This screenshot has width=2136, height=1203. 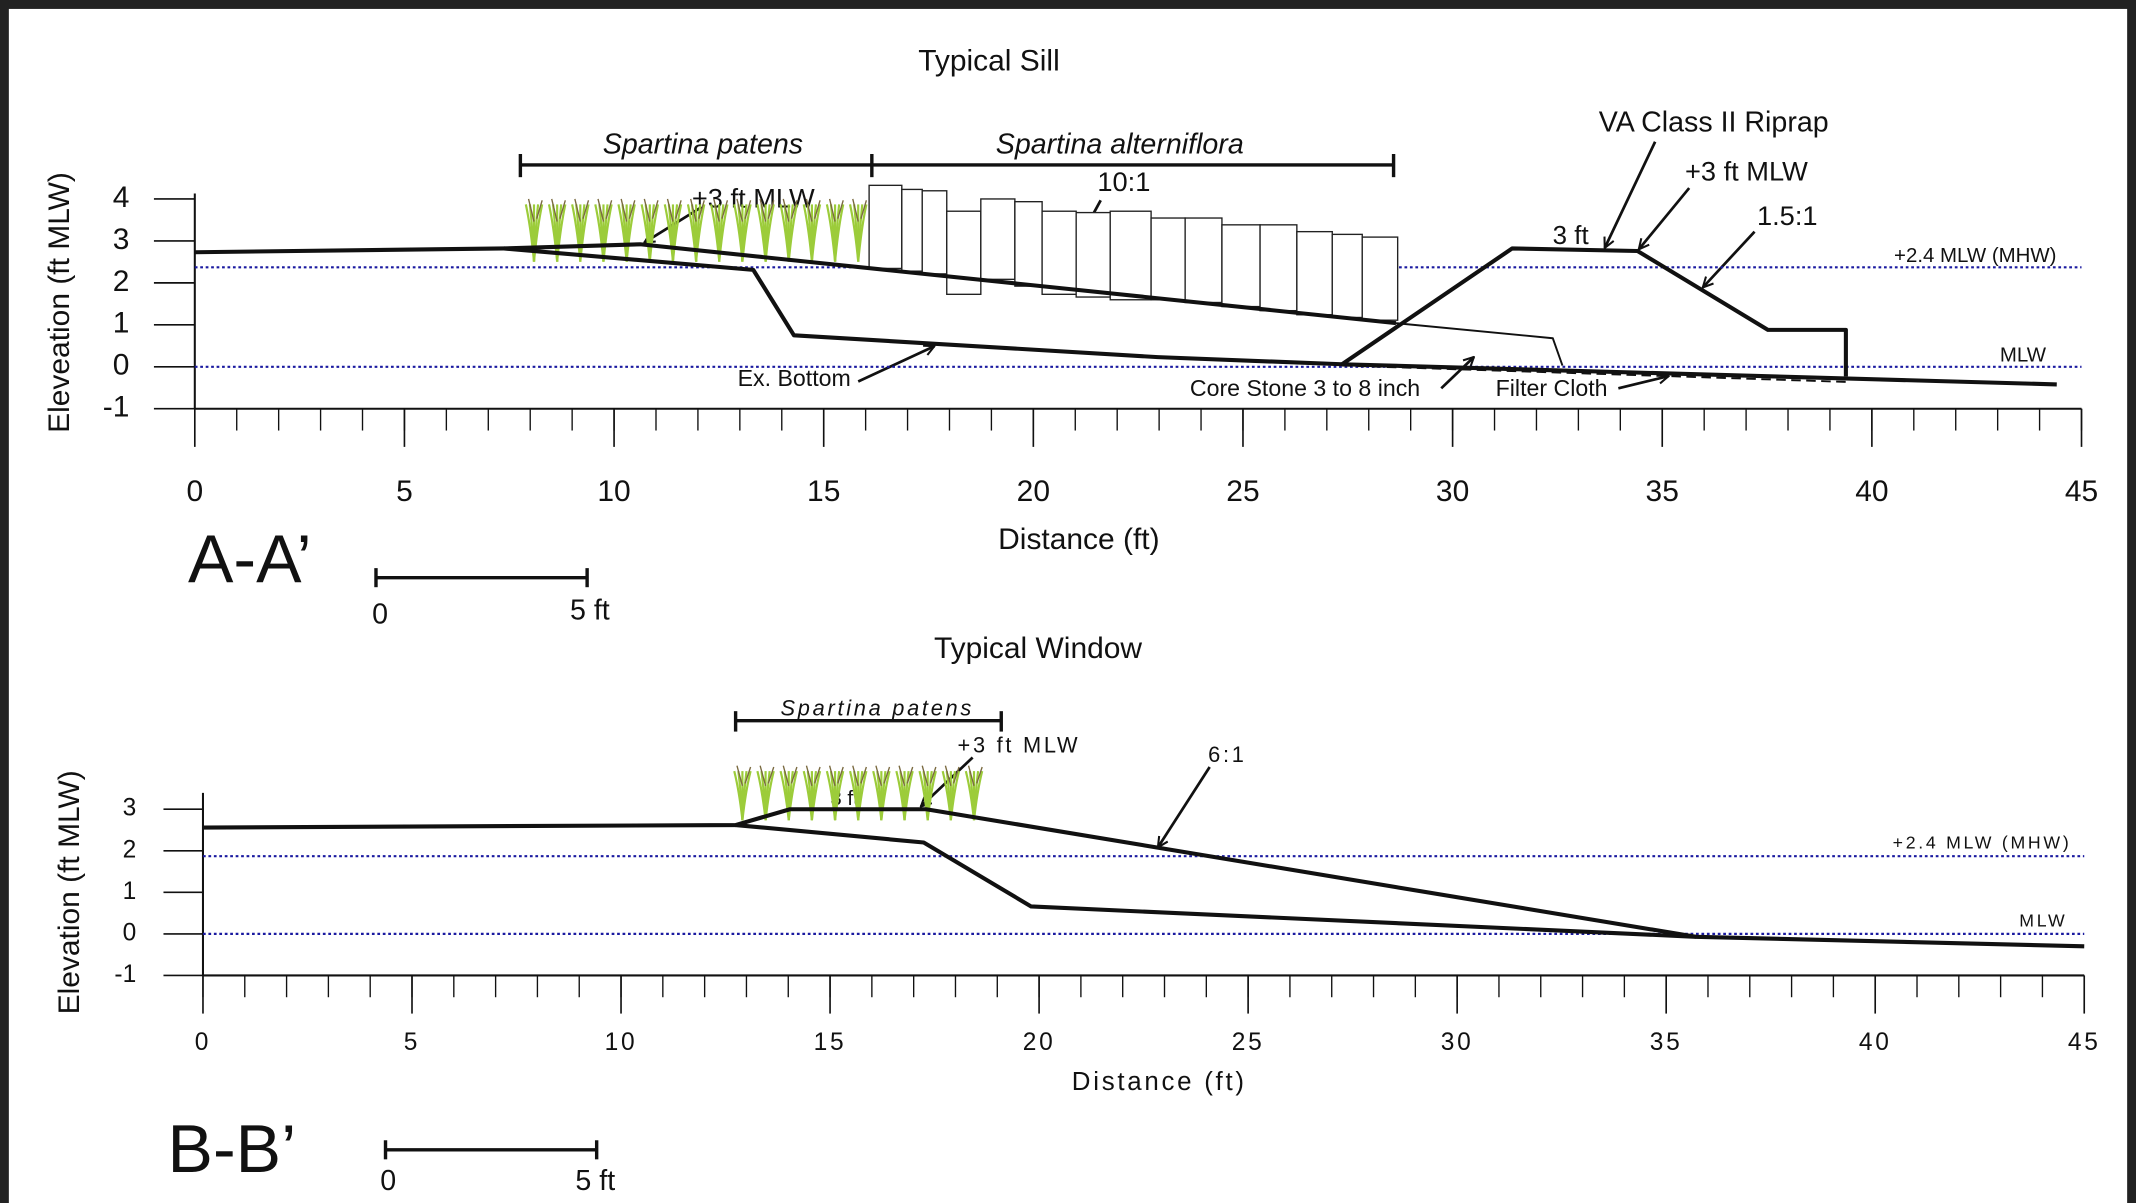 I want to click on title: Typical Sill, so click(x=989, y=61).